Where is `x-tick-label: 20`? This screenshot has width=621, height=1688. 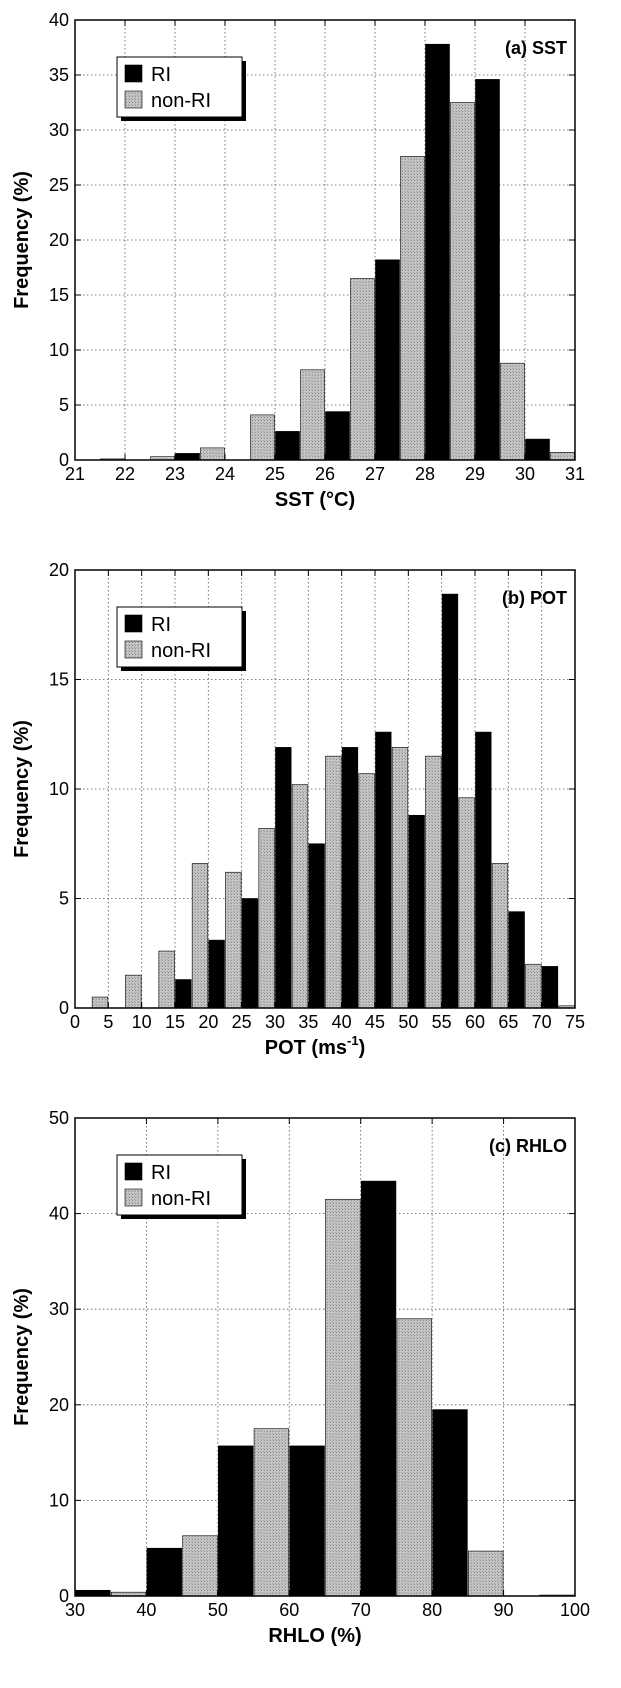 x-tick-label: 20 is located at coordinates (208, 1022).